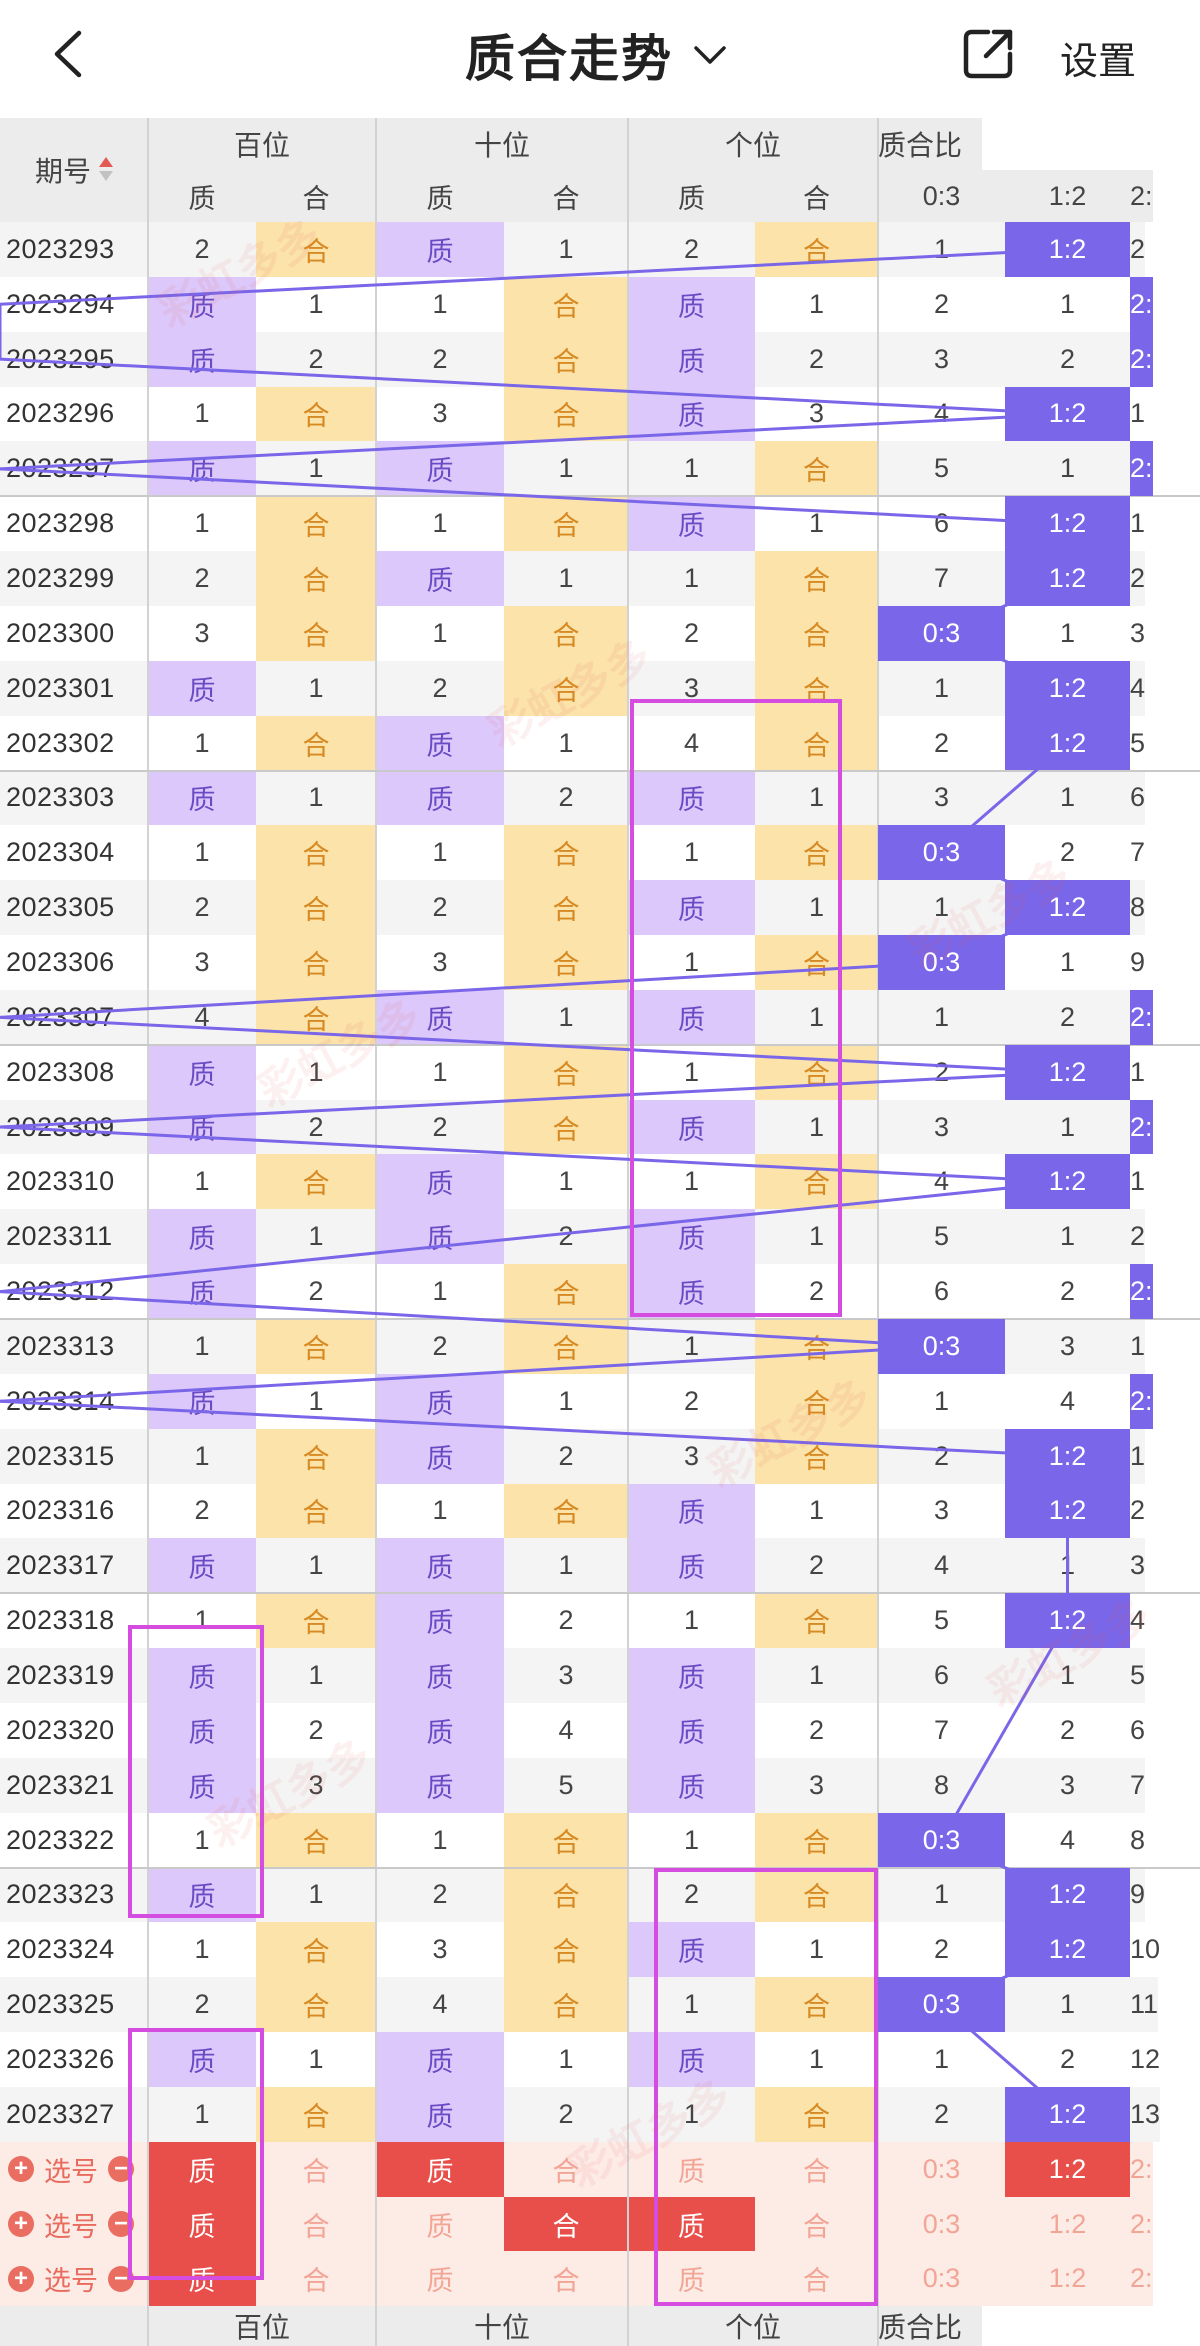 The image size is (1200, 2346). Describe the element at coordinates (941, 1346) in the screenshot. I see `trend-cell: 0:3` at that location.